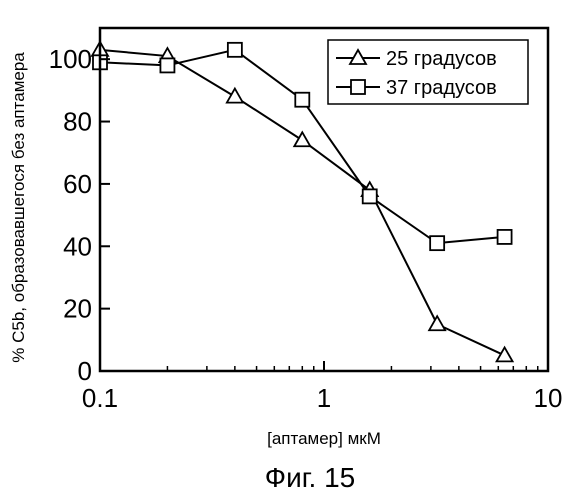  Describe the element at coordinates (441, 88) in the screenshot. I see `legend-label: 37 градусов` at that location.